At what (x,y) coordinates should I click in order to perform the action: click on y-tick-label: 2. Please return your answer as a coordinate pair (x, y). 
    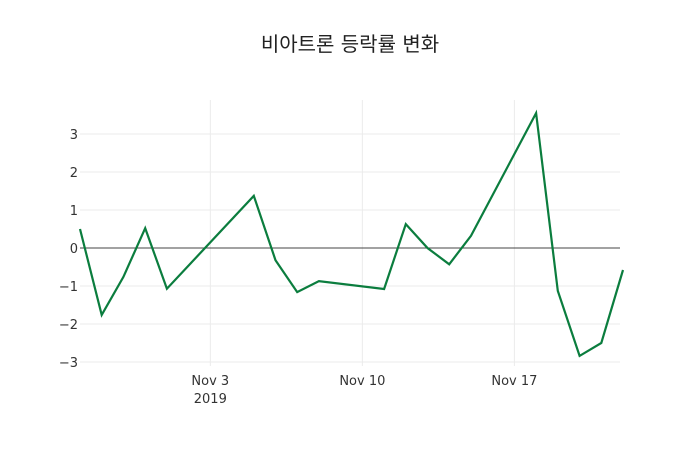
    Looking at the image, I should click on (74, 173).